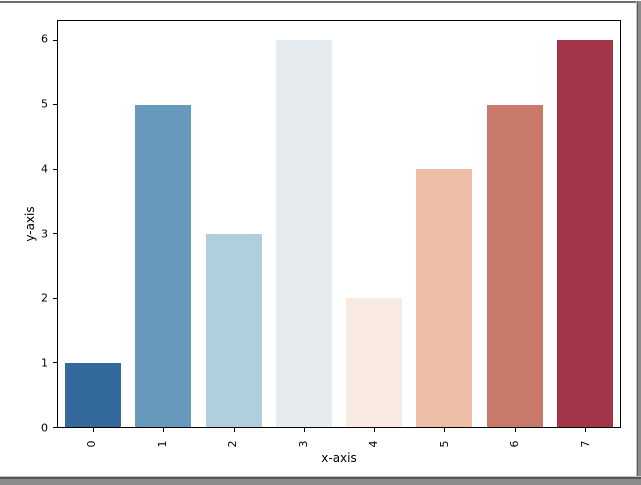 Image resolution: width=641 pixels, height=485 pixels. Describe the element at coordinates (585, 444) in the screenshot. I see `x-tick-label-7: 7` at that location.